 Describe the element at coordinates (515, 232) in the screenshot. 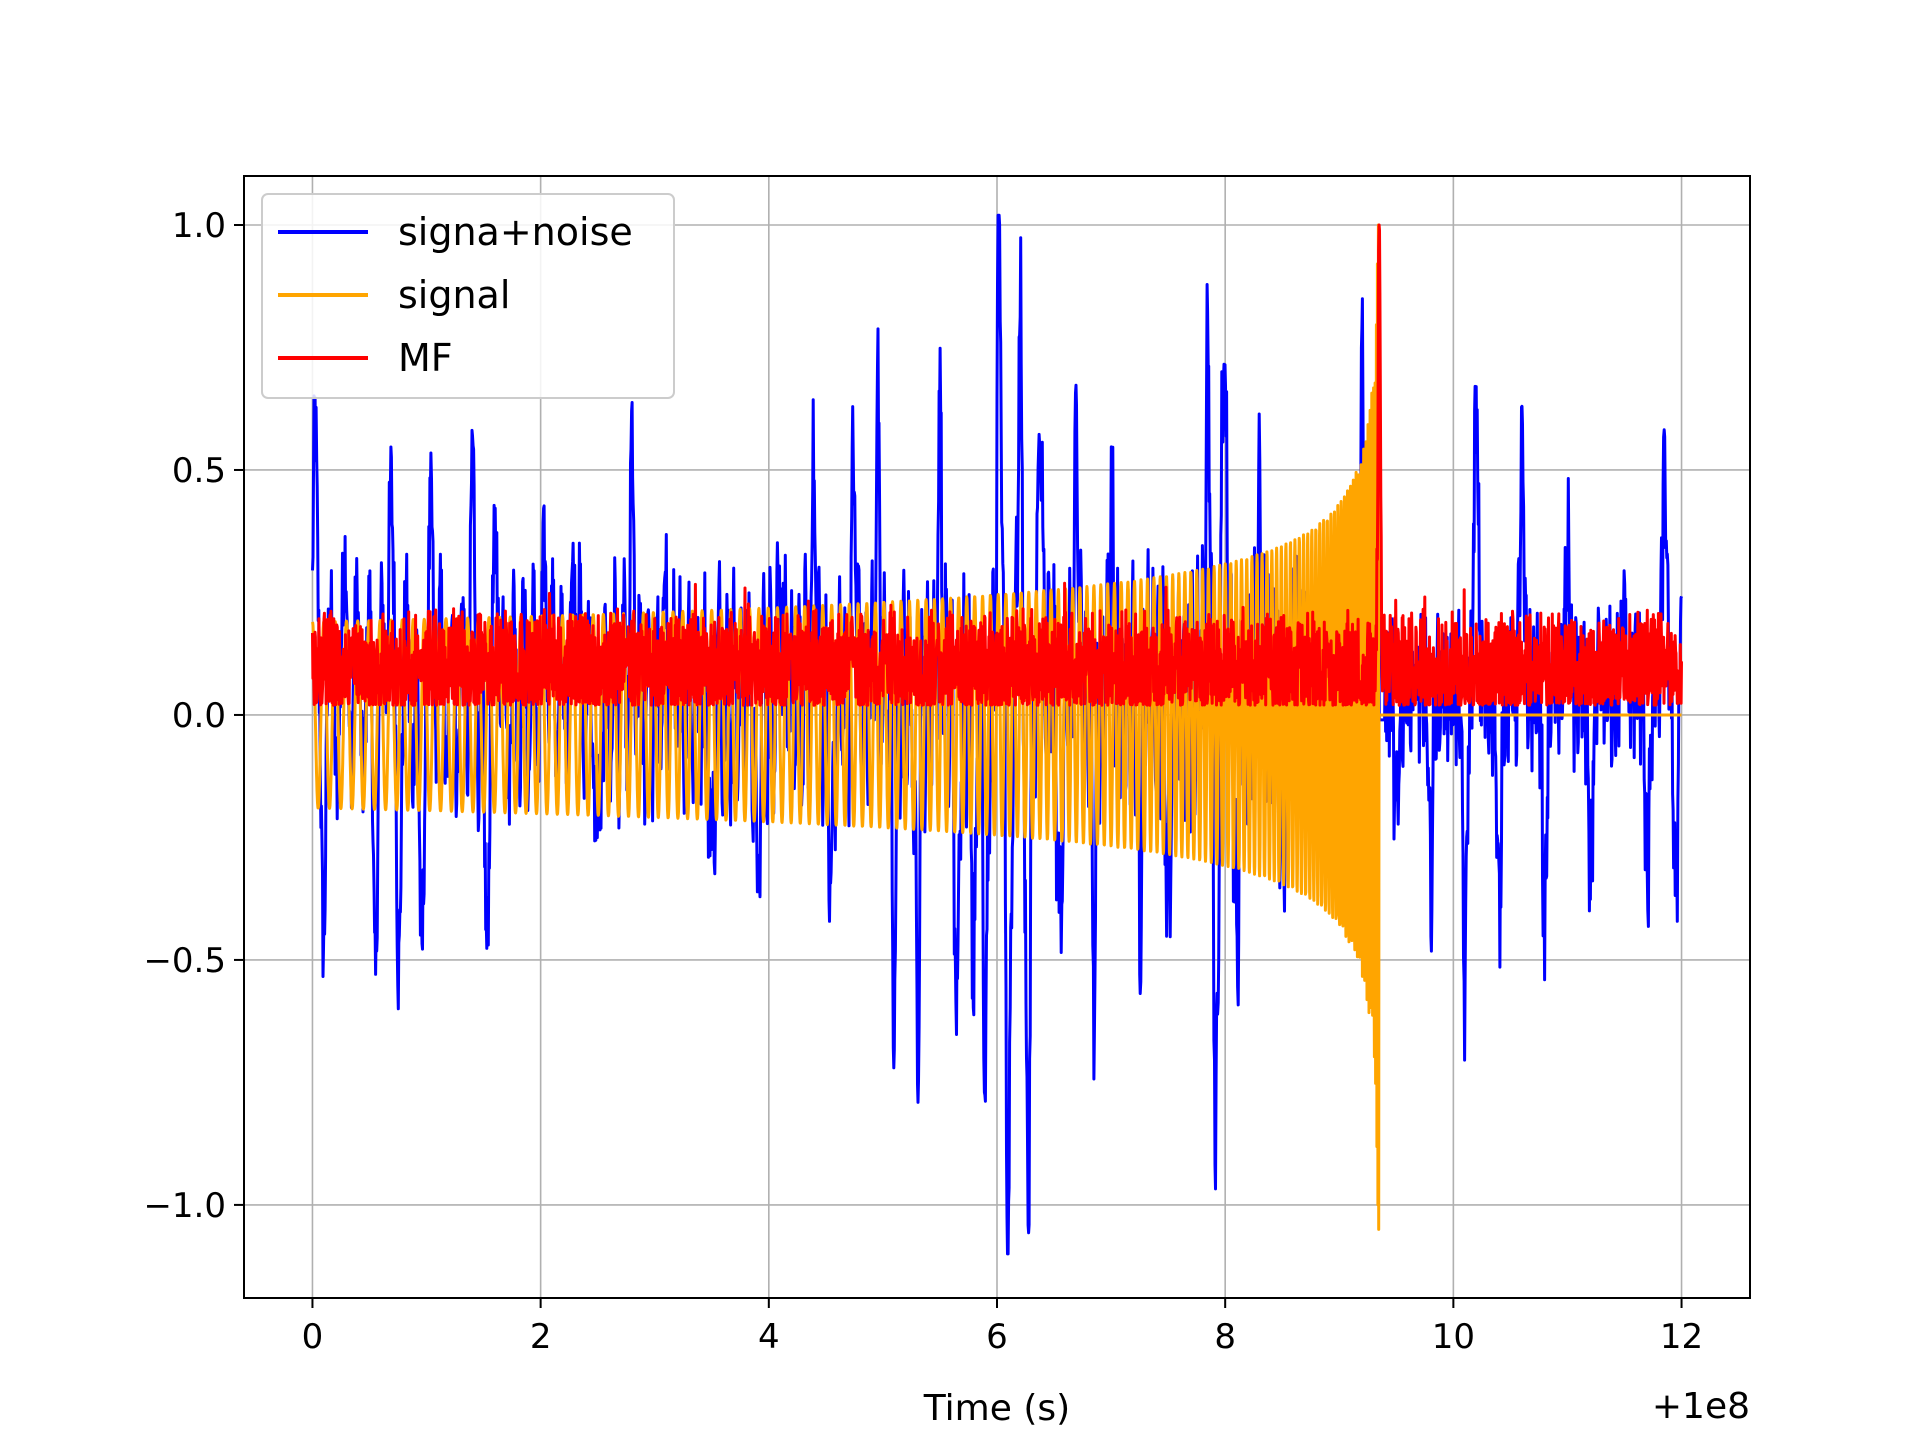

I see `legend-label: signa+noise` at that location.